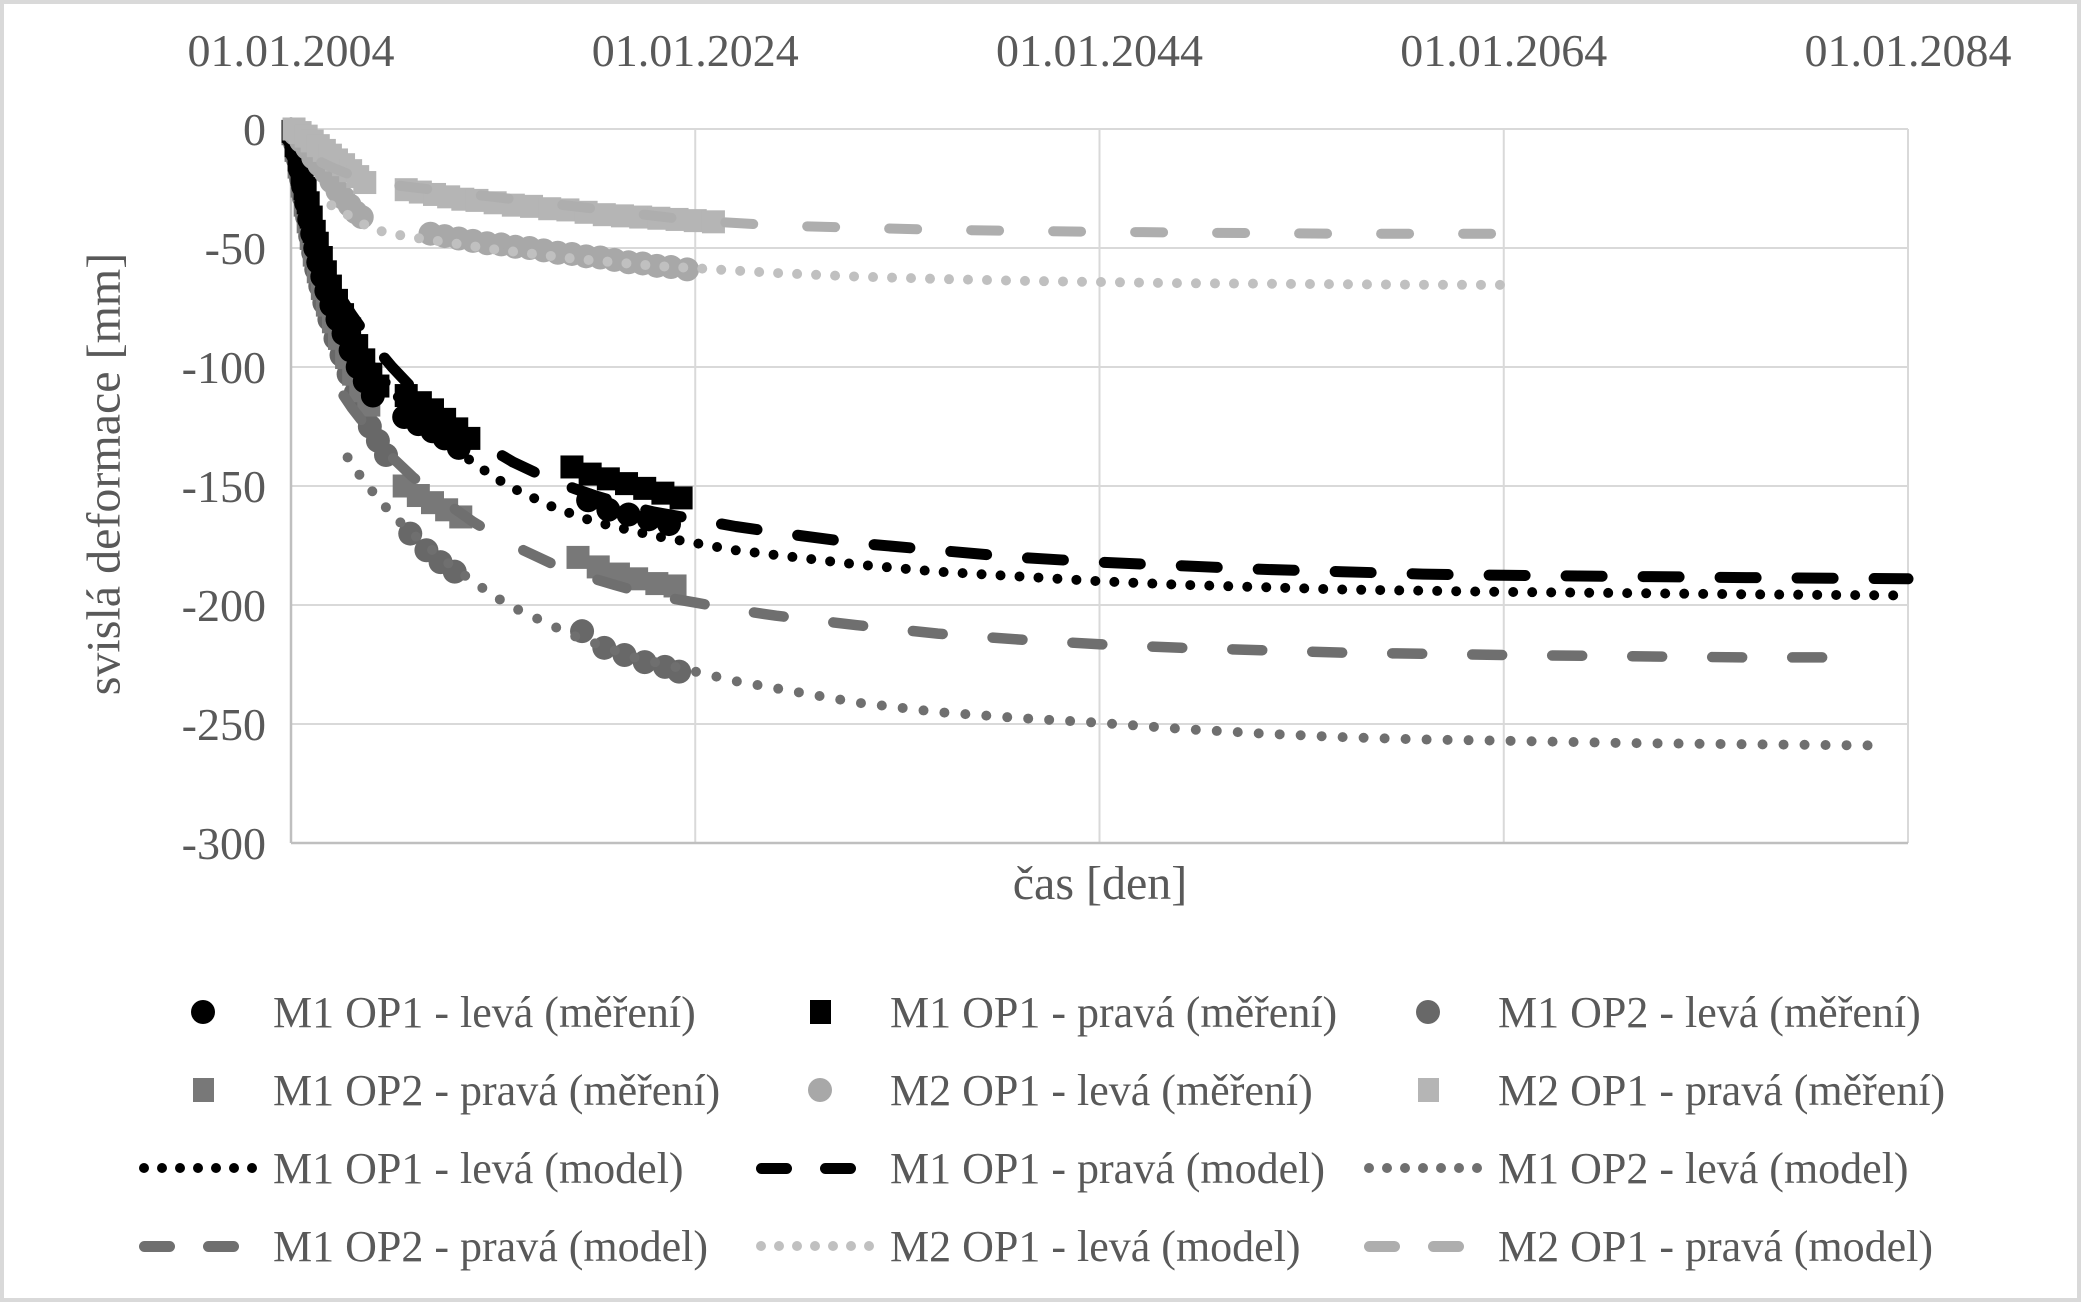  What do you see at coordinates (224, 367) in the screenshot?
I see `y-tick-label: -100` at bounding box center [224, 367].